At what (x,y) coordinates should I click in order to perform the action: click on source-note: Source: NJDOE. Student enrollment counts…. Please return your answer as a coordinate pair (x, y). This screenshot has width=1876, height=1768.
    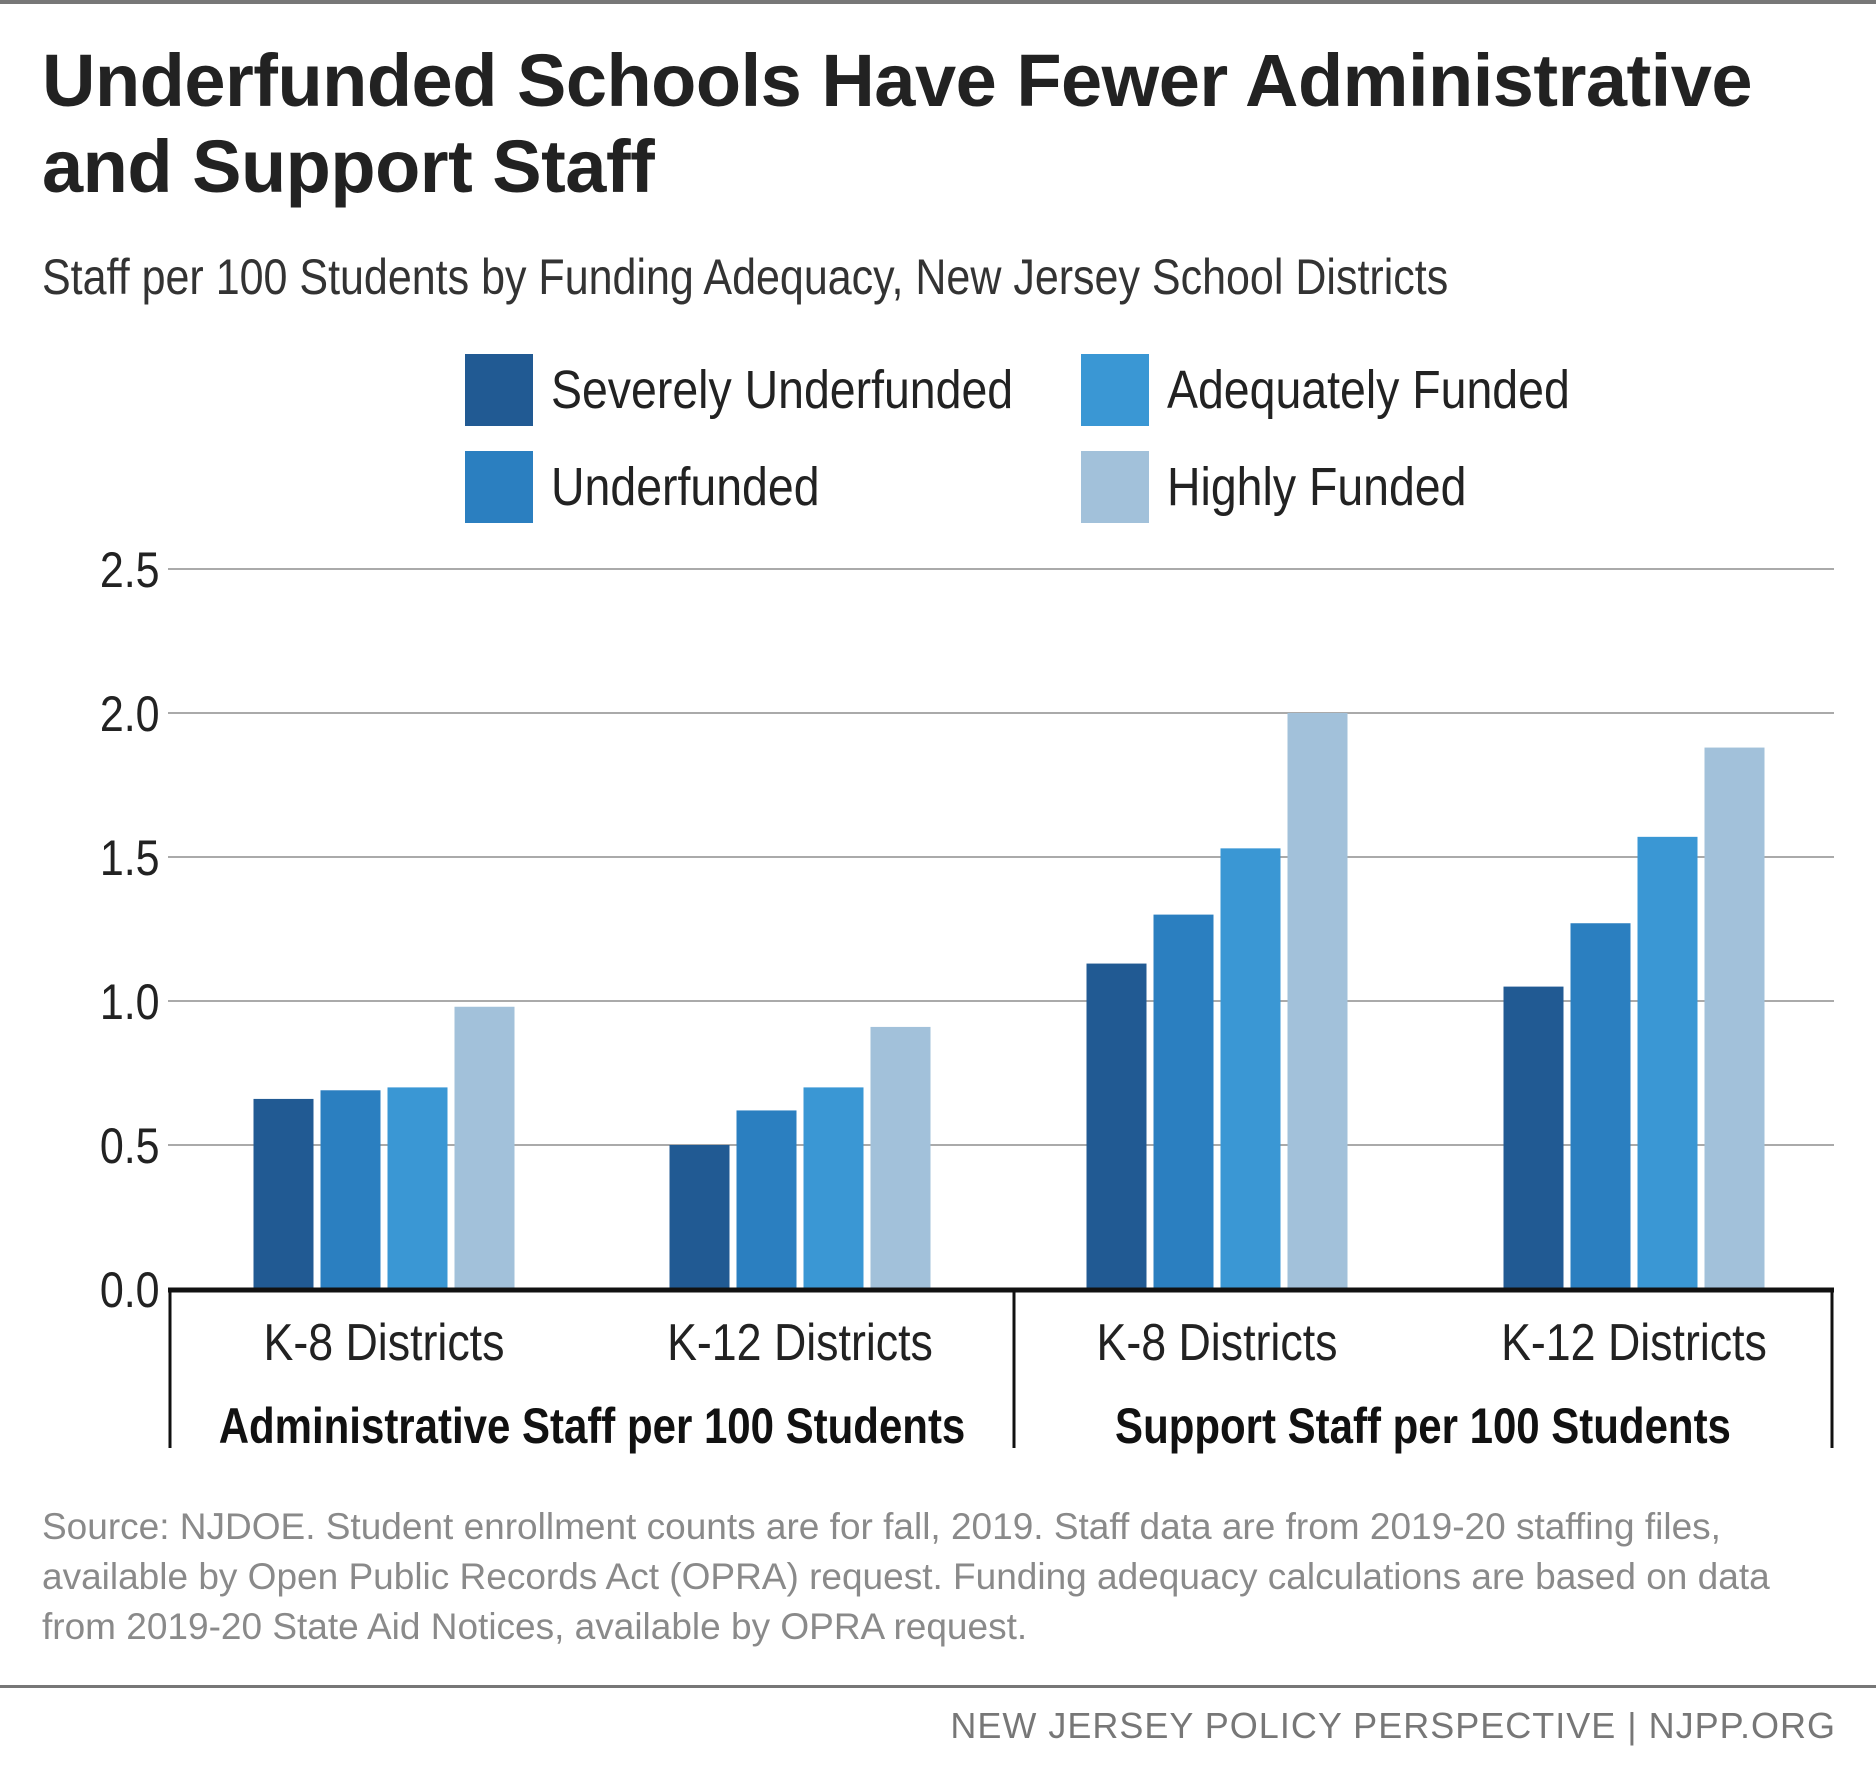
    Looking at the image, I should click on (906, 1576).